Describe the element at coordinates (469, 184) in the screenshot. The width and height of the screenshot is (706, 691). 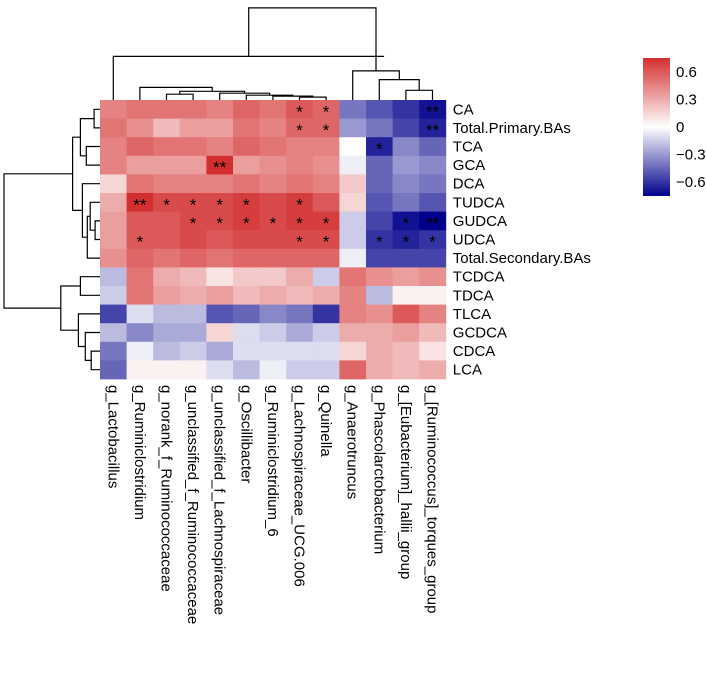
I see `row-label: DCA` at that location.